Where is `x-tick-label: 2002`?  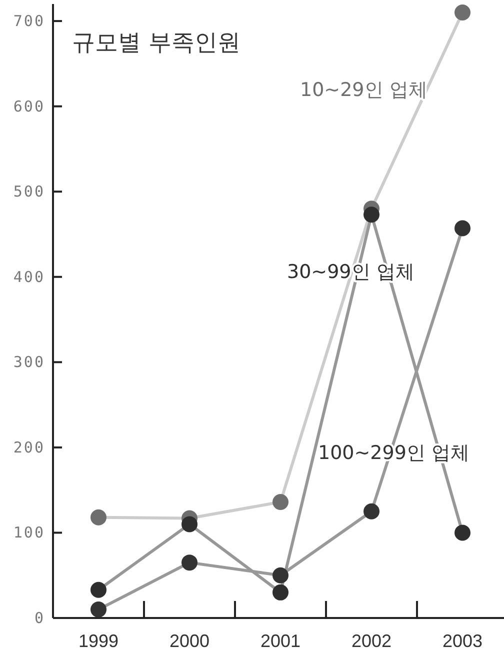
x-tick-label: 2002 is located at coordinates (371, 641).